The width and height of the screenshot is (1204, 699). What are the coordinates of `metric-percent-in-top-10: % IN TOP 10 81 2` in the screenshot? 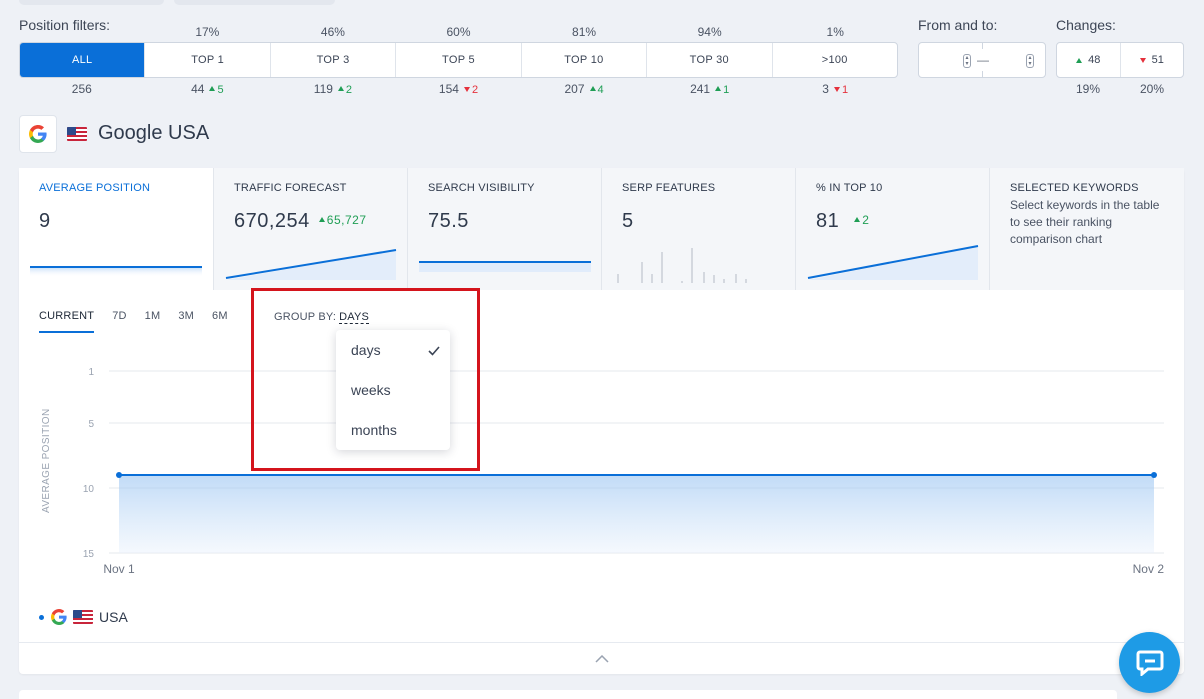 It's located at (892, 229).